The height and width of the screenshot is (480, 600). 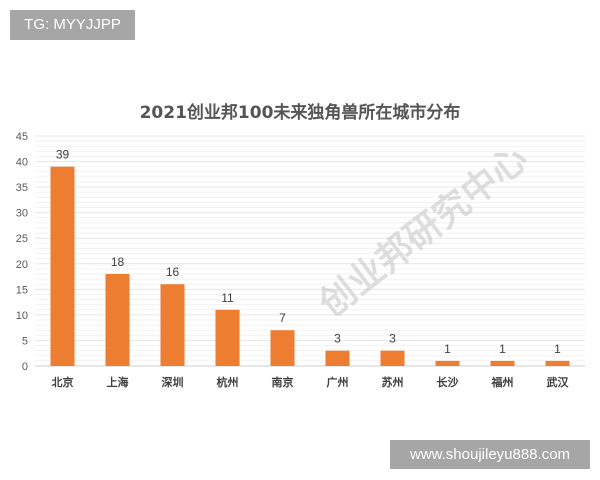 I want to click on x-tick-label: 武汉, so click(x=558, y=382).